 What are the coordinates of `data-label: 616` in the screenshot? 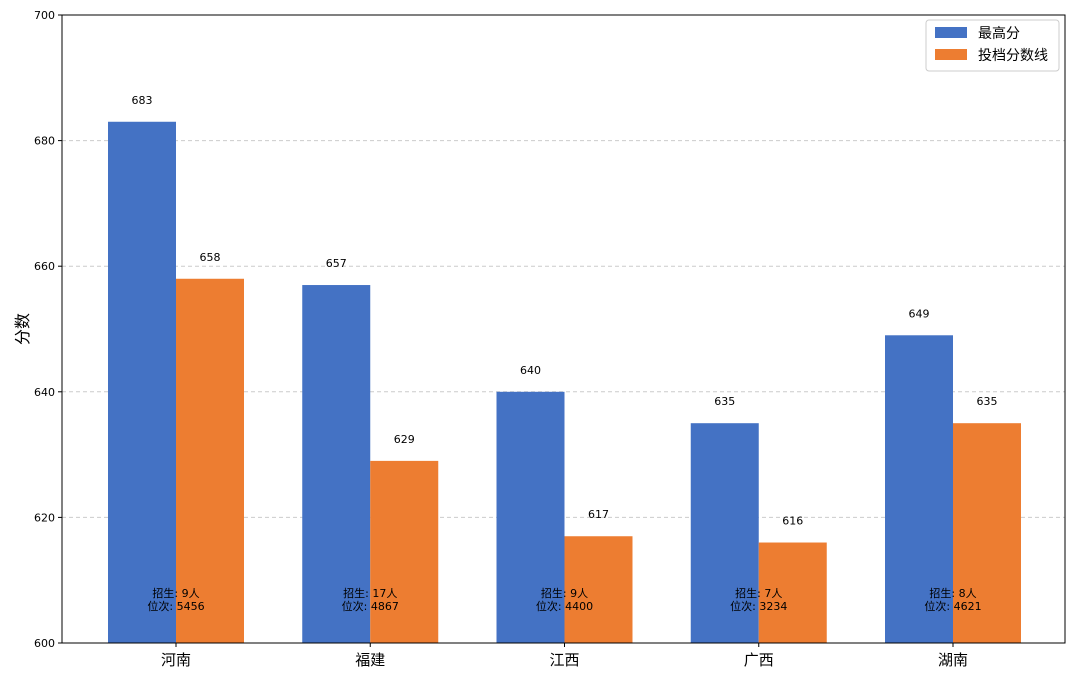 It's located at (792, 521).